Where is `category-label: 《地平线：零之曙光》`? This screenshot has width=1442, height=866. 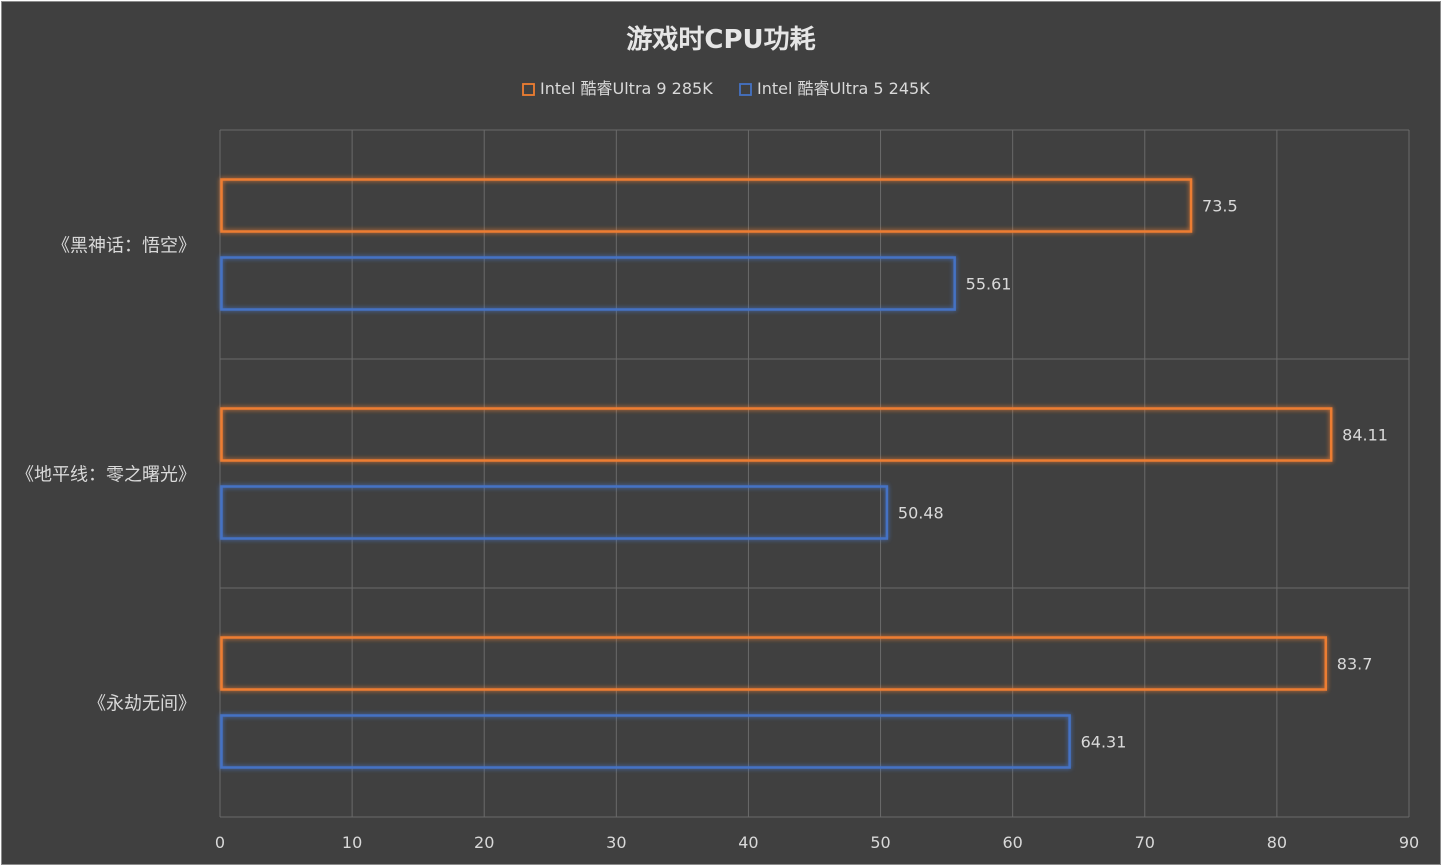
category-label: 《地平线：零之曙光》 is located at coordinates (106, 475).